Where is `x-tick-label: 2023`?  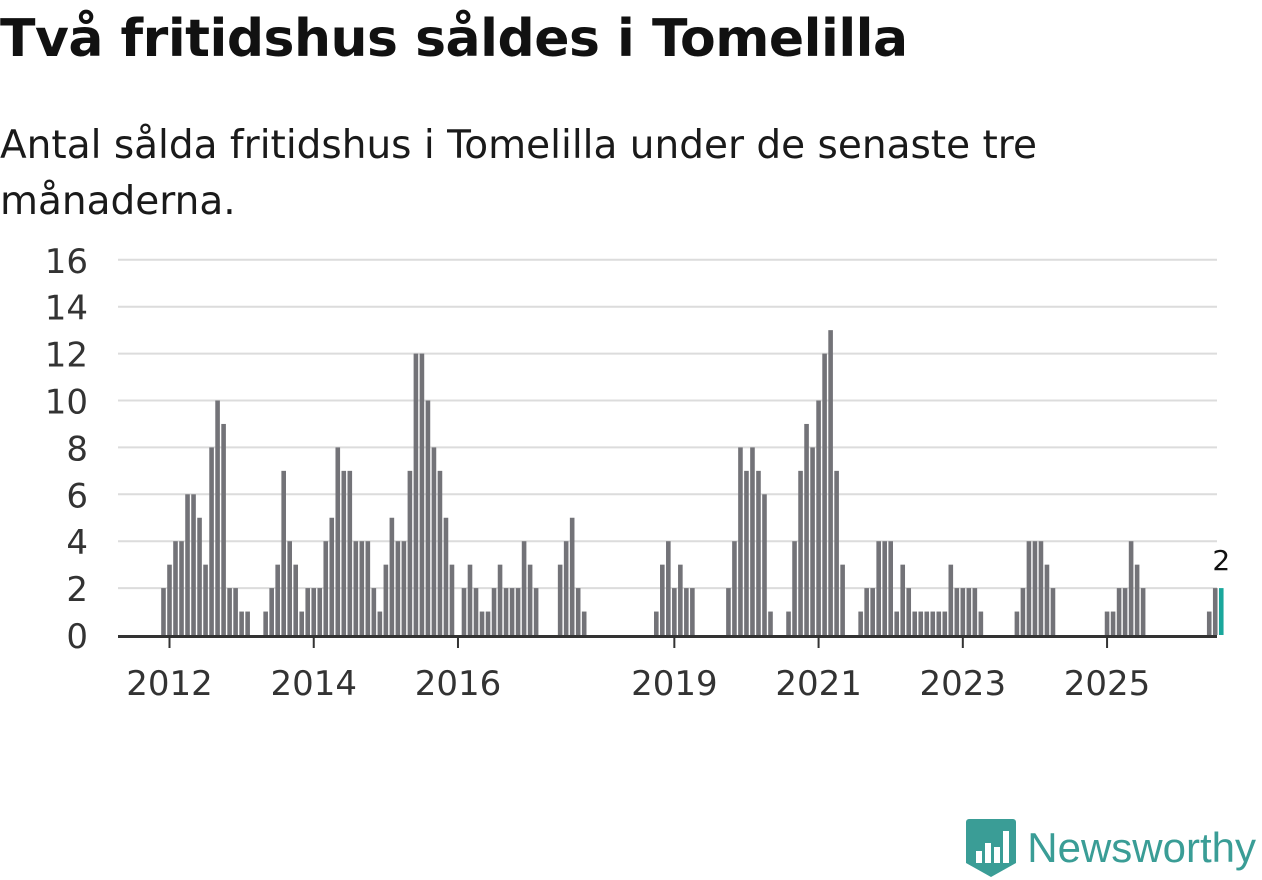 x-tick-label: 2023 is located at coordinates (963, 684).